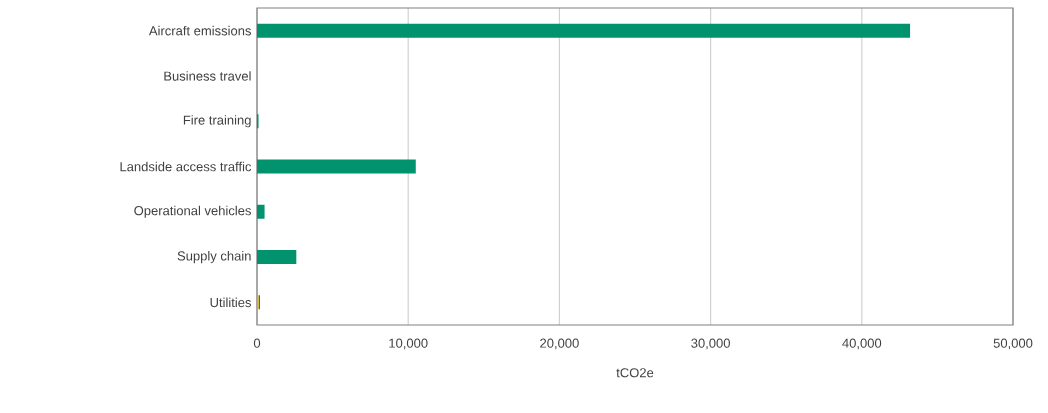 This screenshot has height=413, width=1048. I want to click on x-axis-title: tCO2e, so click(635, 373).